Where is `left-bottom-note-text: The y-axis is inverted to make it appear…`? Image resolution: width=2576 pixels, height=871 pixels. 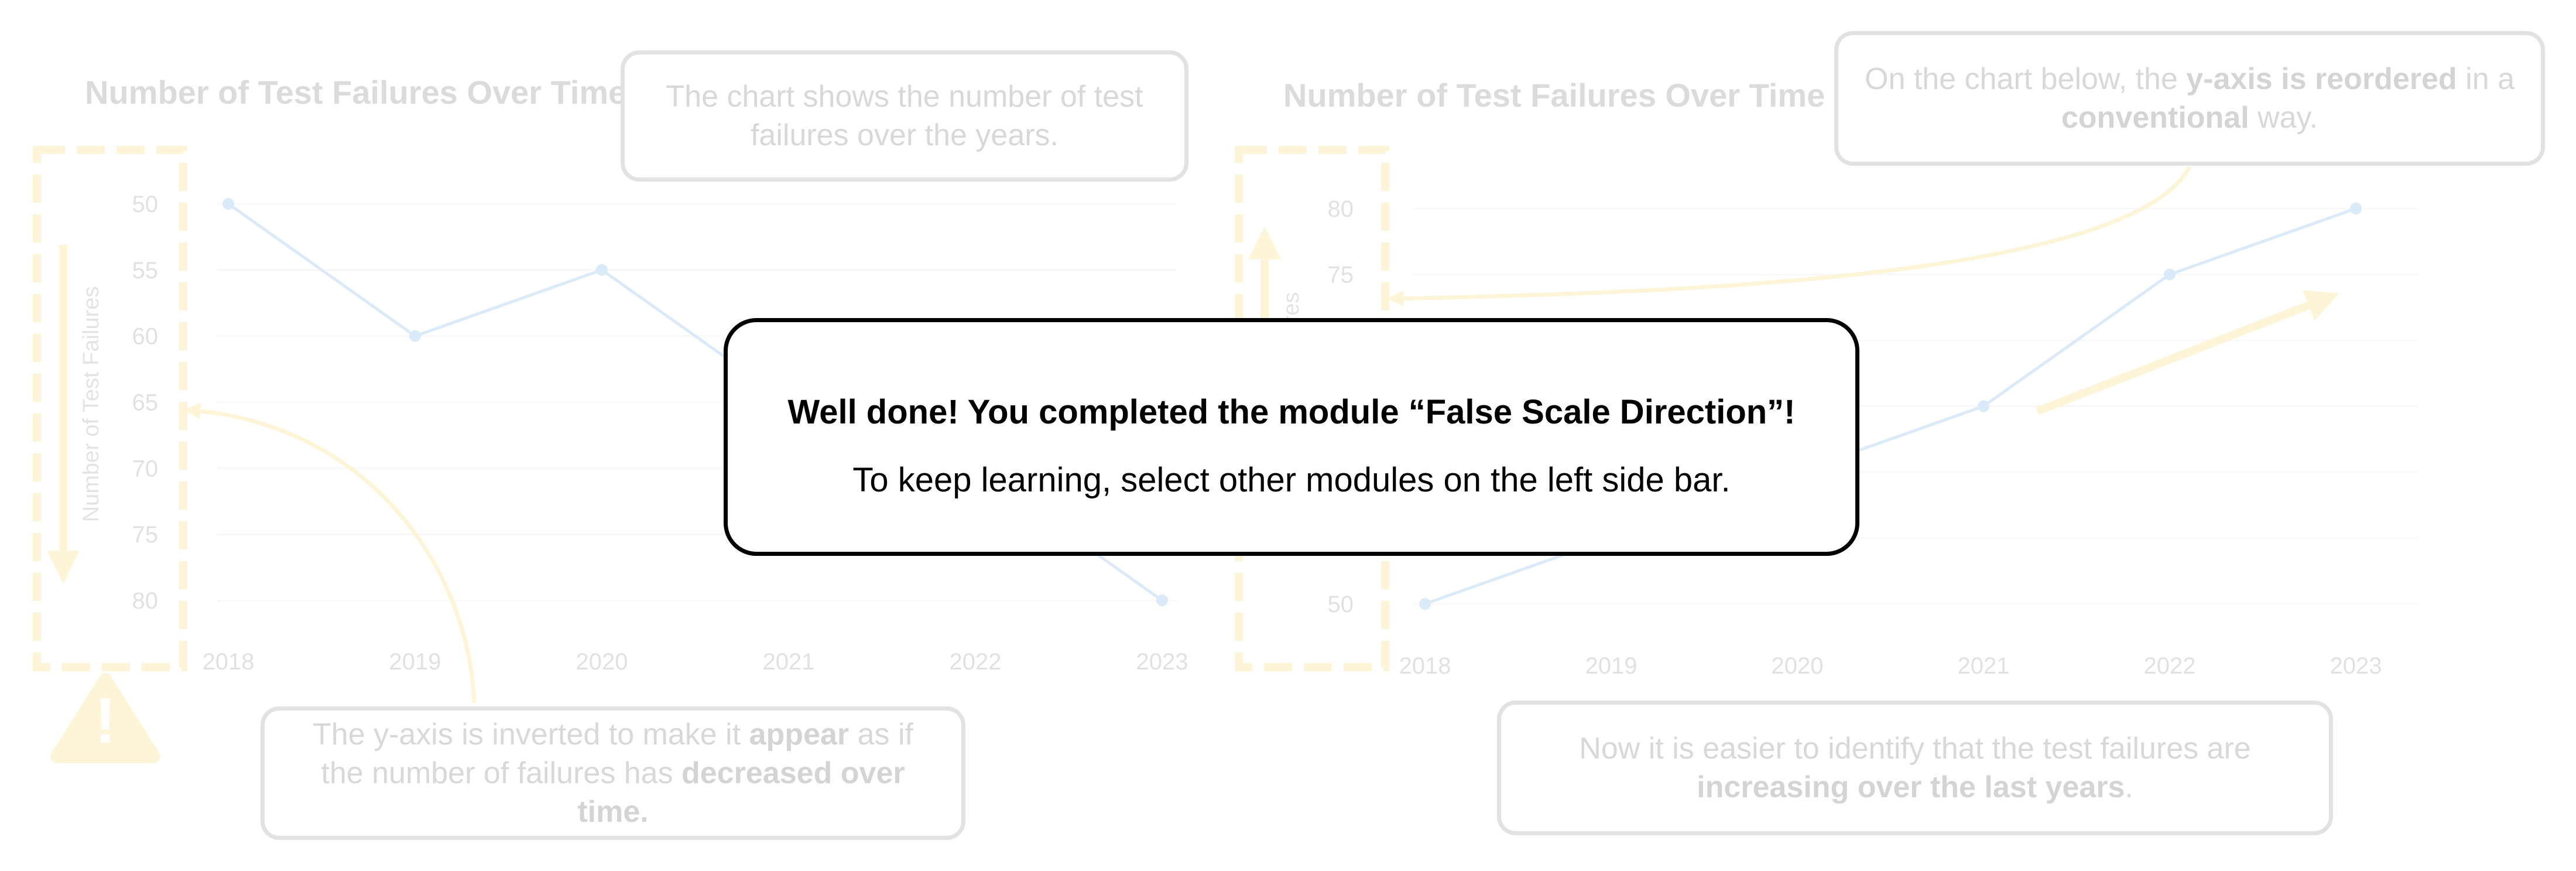
left-bottom-note-text: The y-axis is inverted to make it appear… is located at coordinates (613, 773).